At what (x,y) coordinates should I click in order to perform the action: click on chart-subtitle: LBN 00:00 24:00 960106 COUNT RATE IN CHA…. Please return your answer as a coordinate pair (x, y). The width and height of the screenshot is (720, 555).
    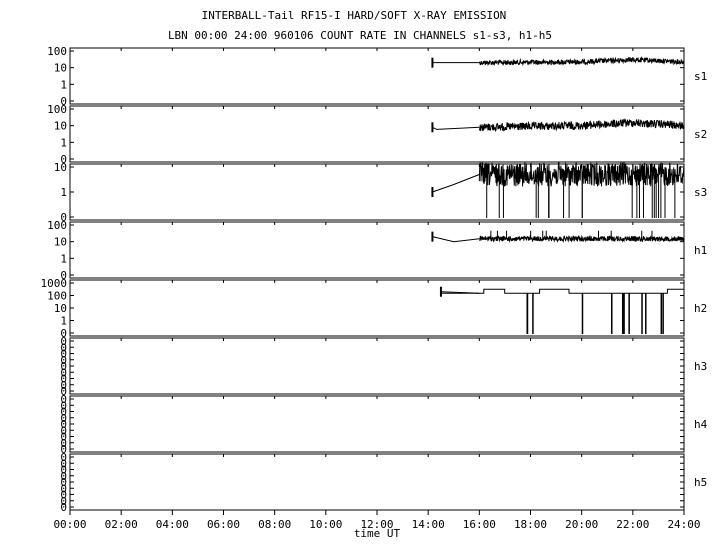
    Looking at the image, I should click on (360, 35).